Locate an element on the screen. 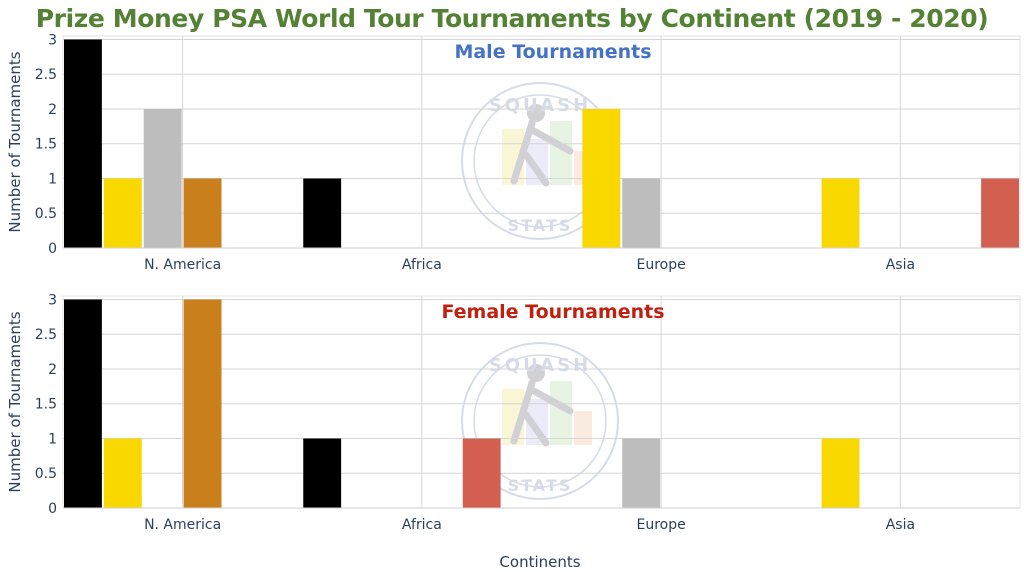  x-axis-title: Continents is located at coordinates (539, 562).